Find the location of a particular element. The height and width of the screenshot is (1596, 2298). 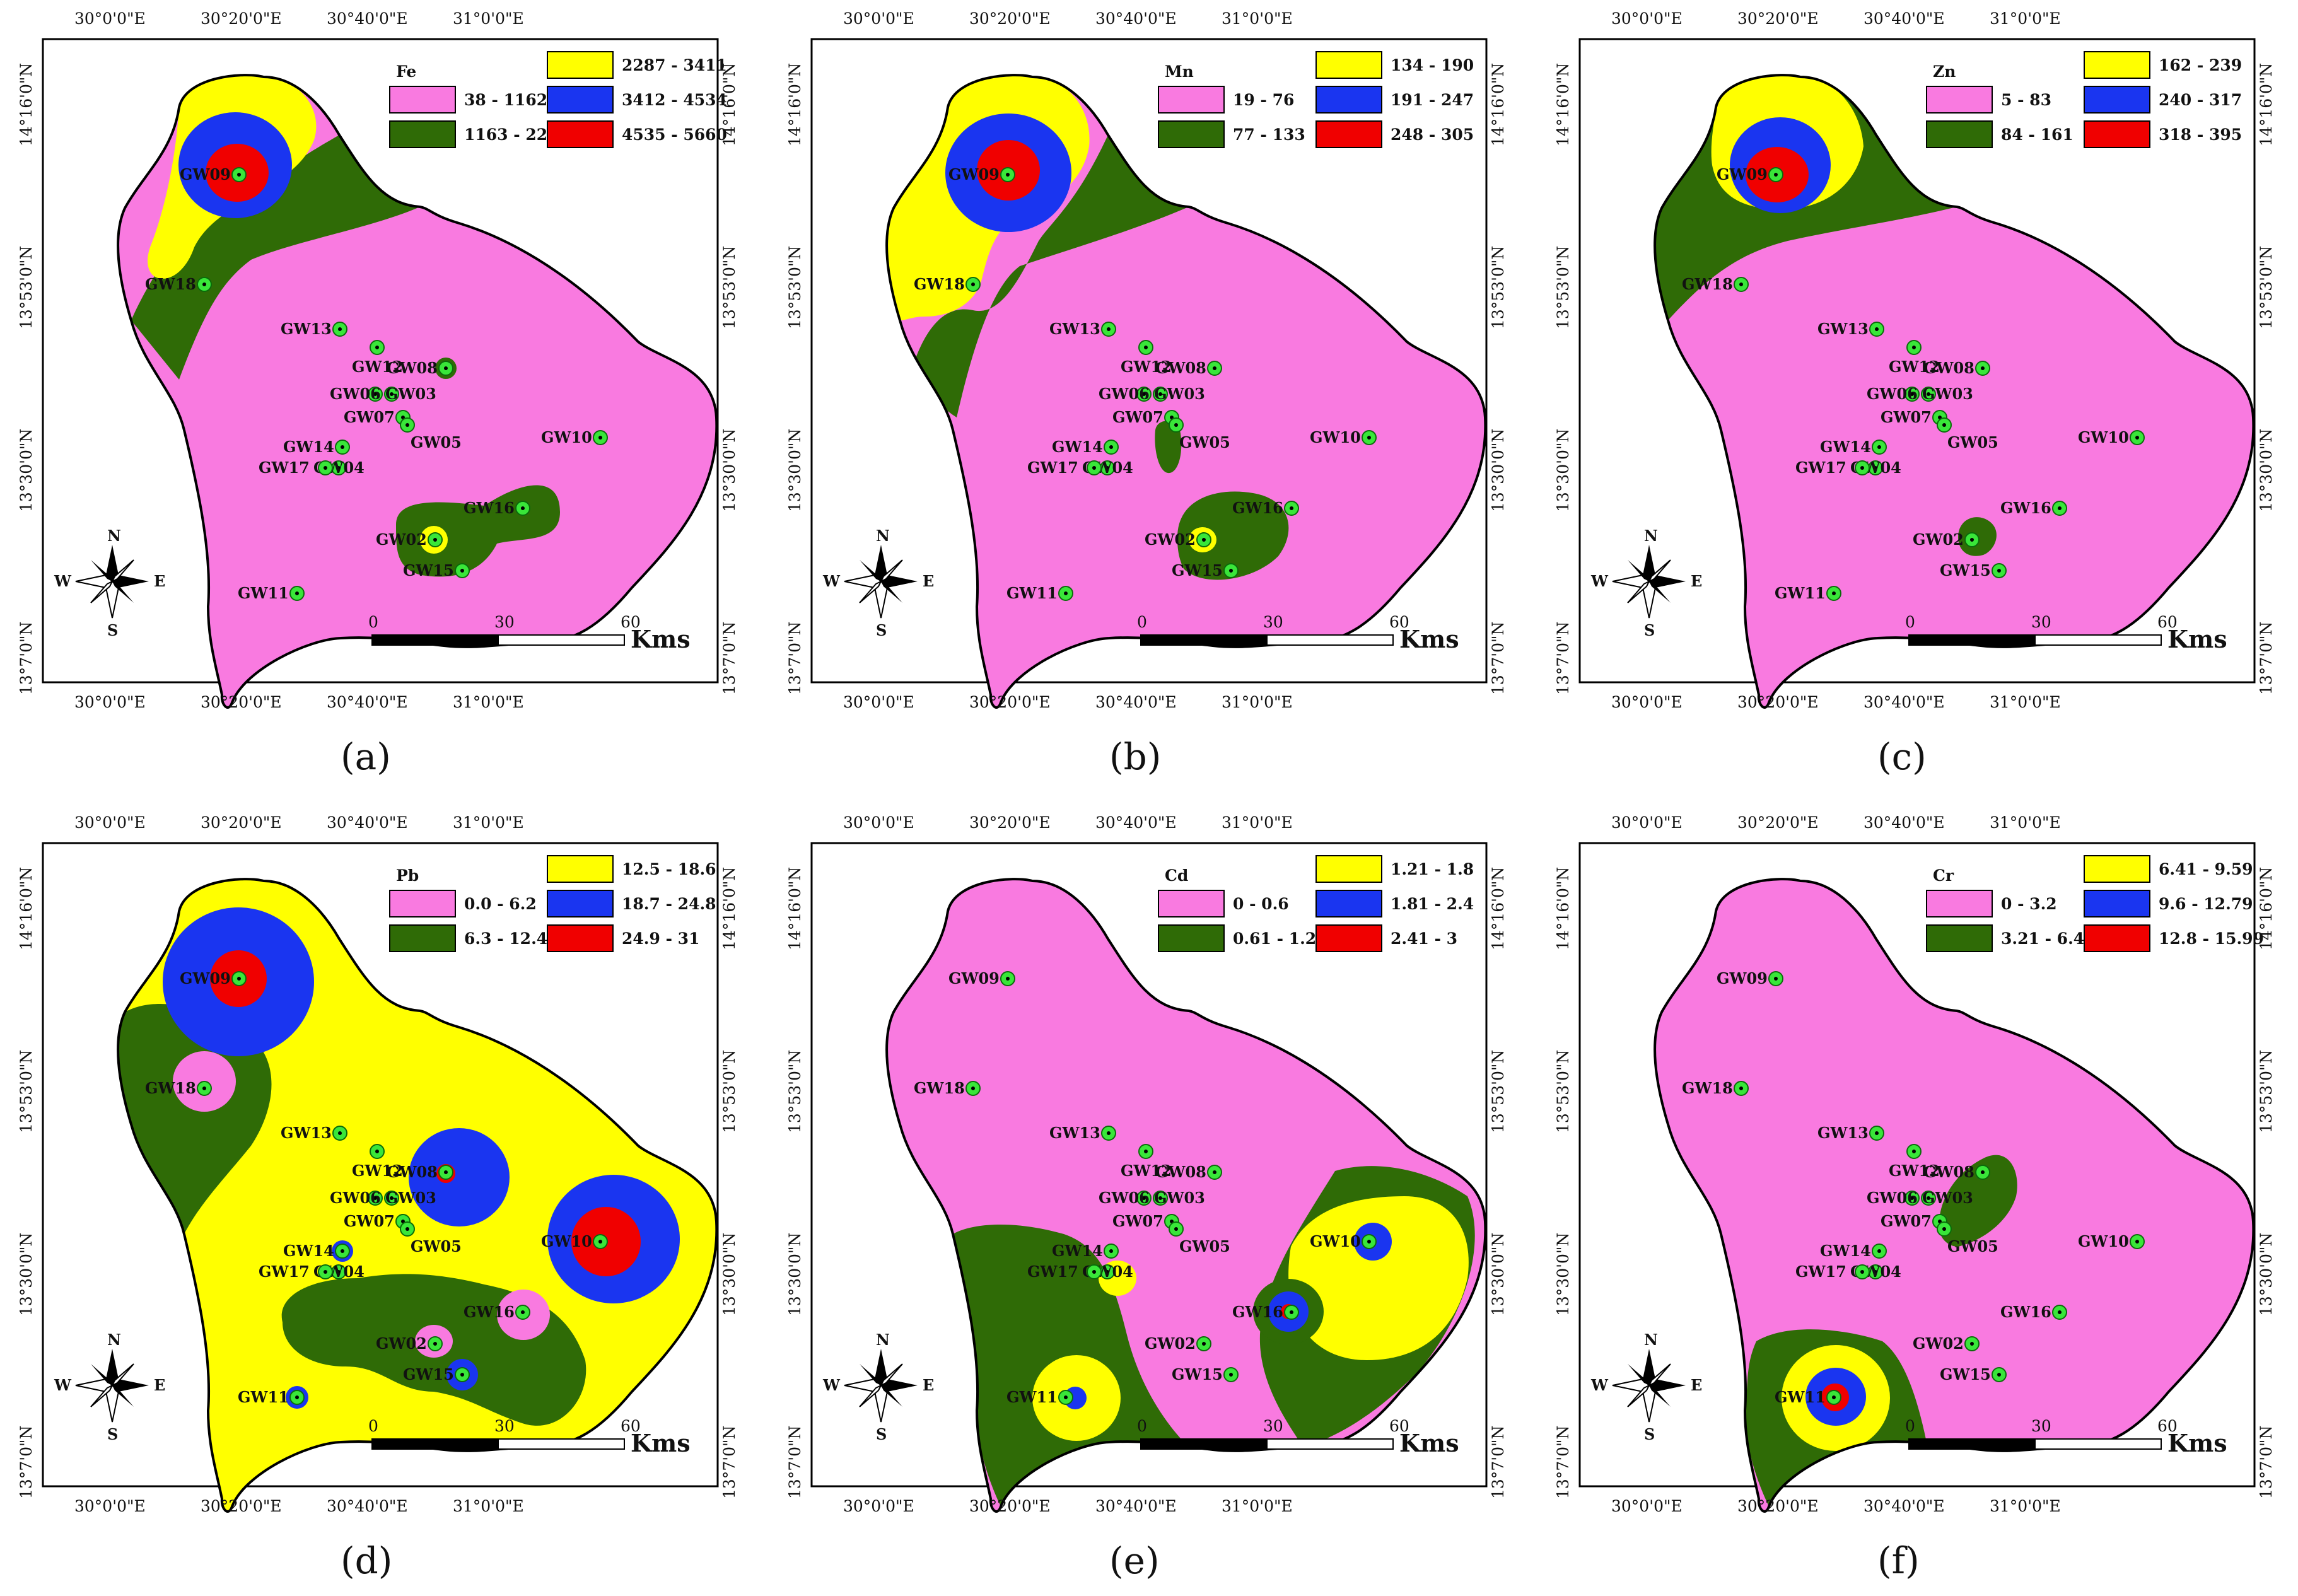

well-marker: GW03 is located at coordinates (410, 394).